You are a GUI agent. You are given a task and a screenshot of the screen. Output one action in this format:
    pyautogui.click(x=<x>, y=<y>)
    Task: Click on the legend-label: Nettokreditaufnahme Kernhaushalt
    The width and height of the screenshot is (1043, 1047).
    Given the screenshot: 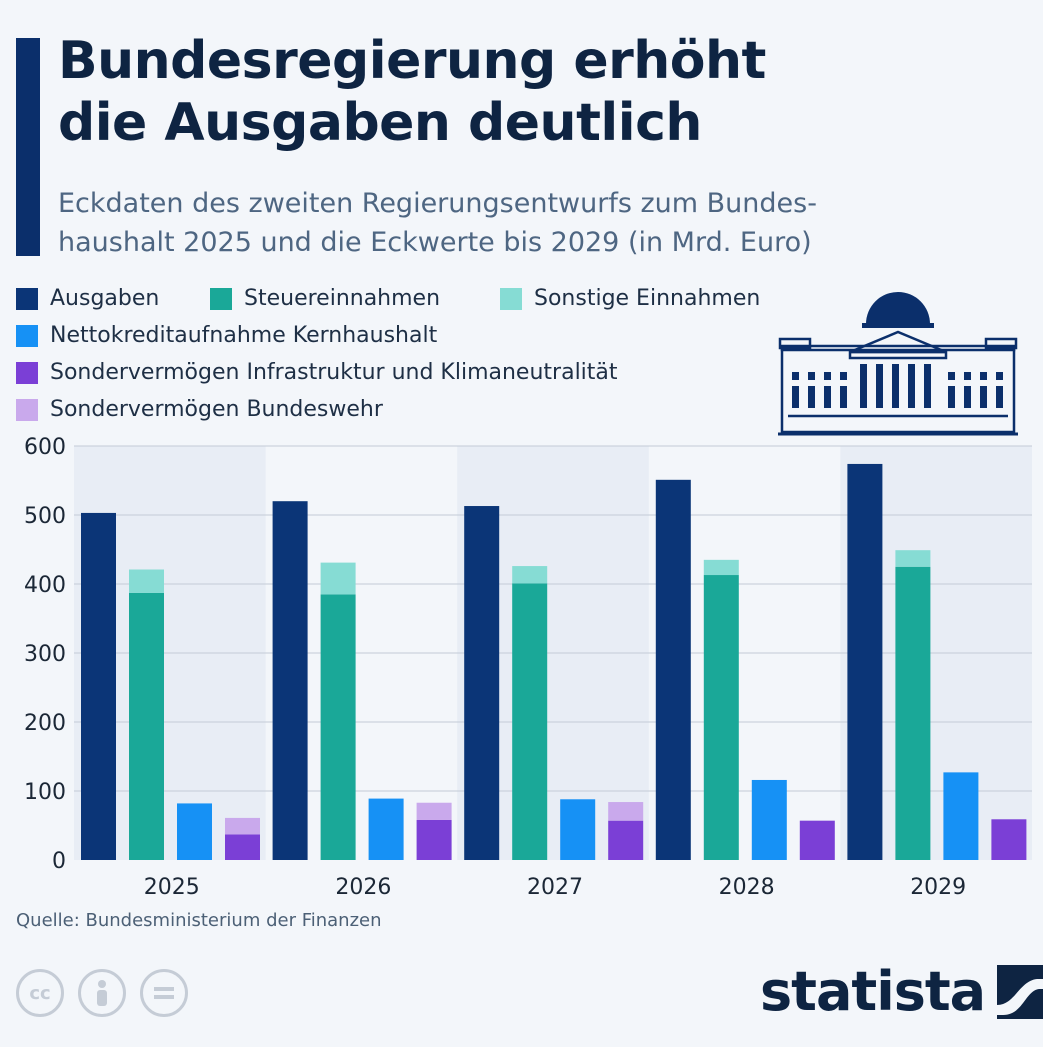 What is the action you would take?
    pyautogui.click(x=244, y=335)
    